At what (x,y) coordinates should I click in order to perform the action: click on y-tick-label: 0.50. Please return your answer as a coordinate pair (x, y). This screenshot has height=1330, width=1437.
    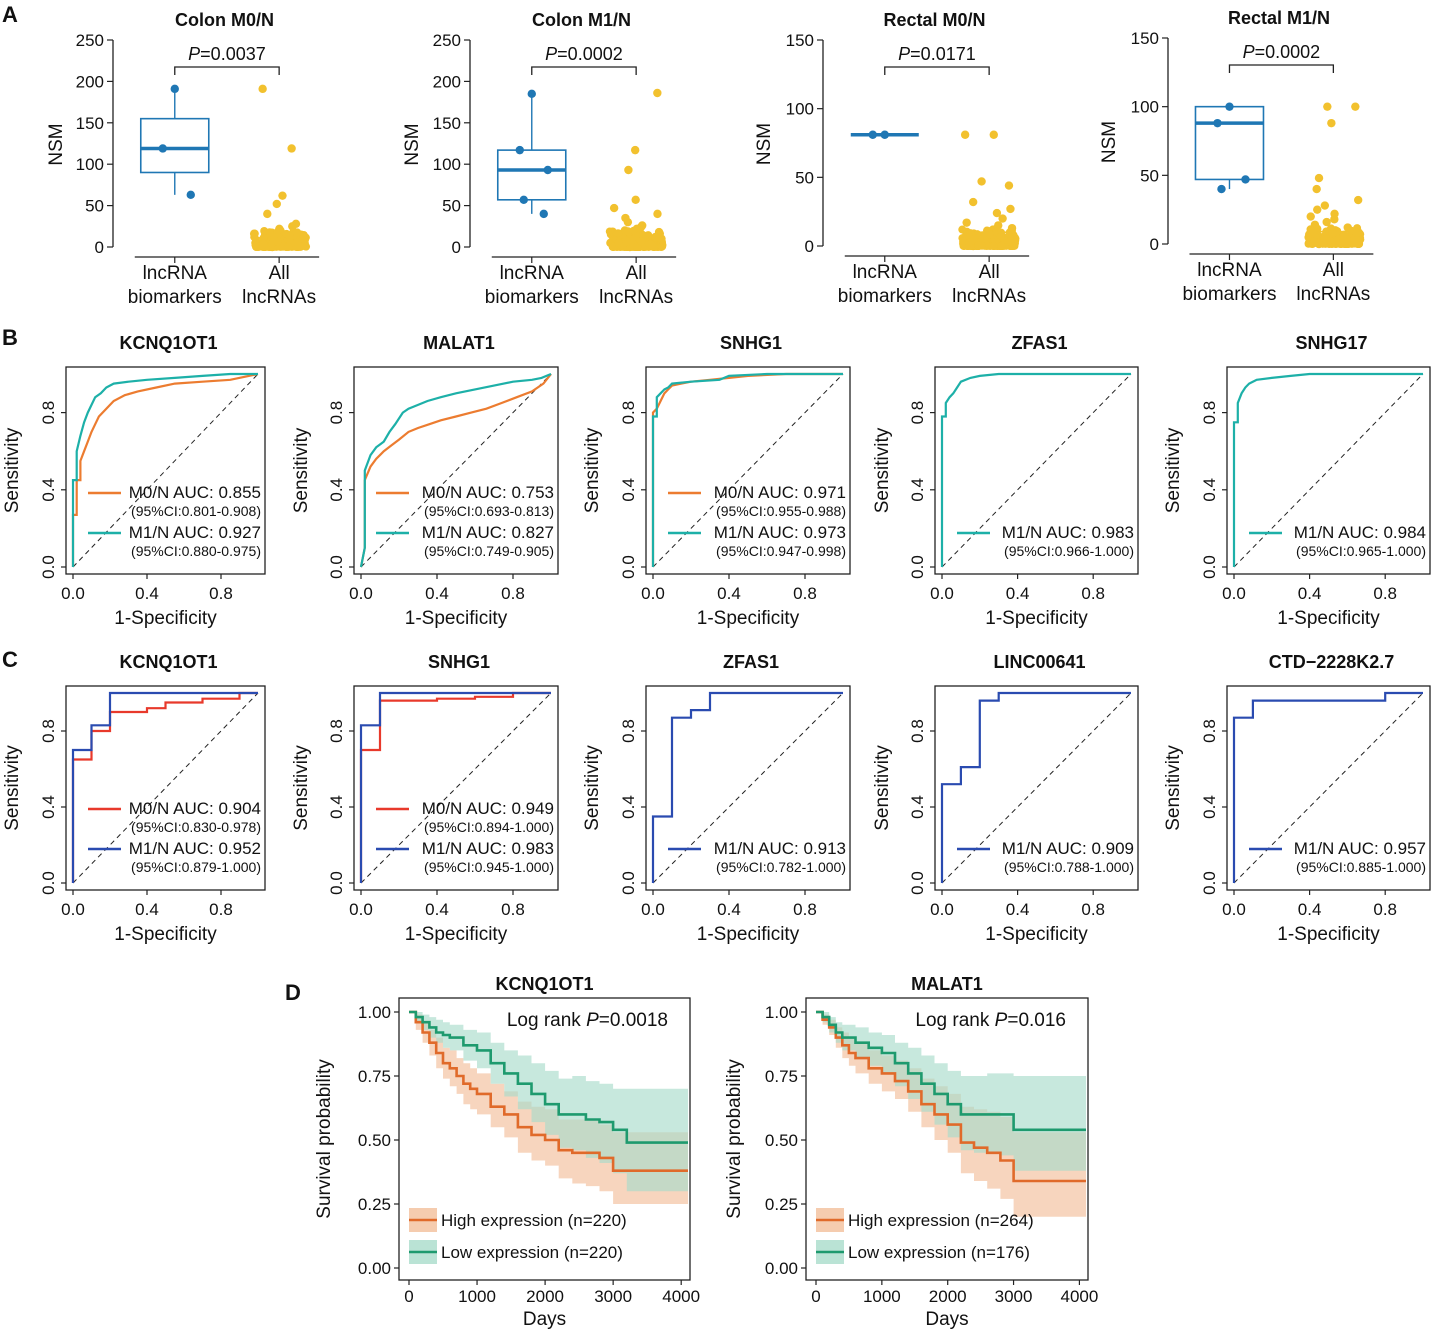
    Looking at the image, I should click on (374, 1140).